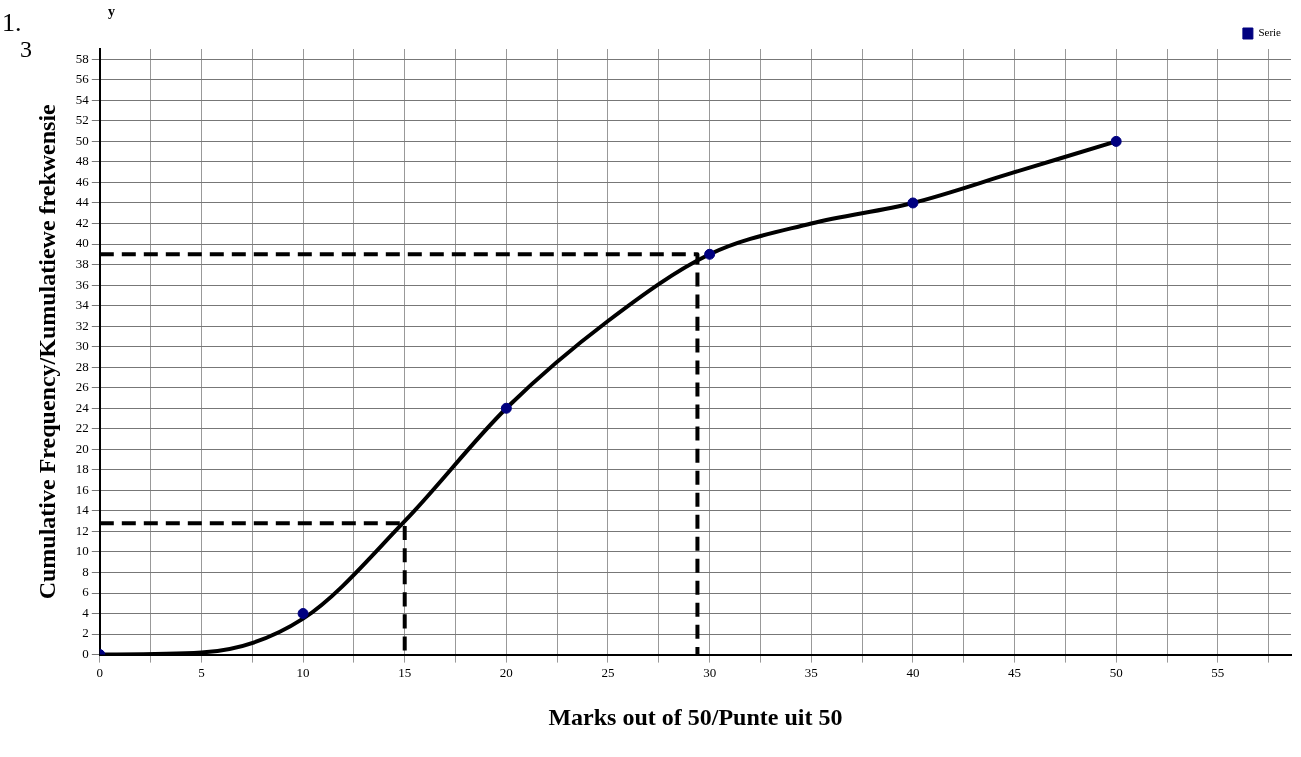 The width and height of the screenshot is (1301, 757). Describe the element at coordinates (506, 672) in the screenshot. I see `x-tick-label: 20` at that location.